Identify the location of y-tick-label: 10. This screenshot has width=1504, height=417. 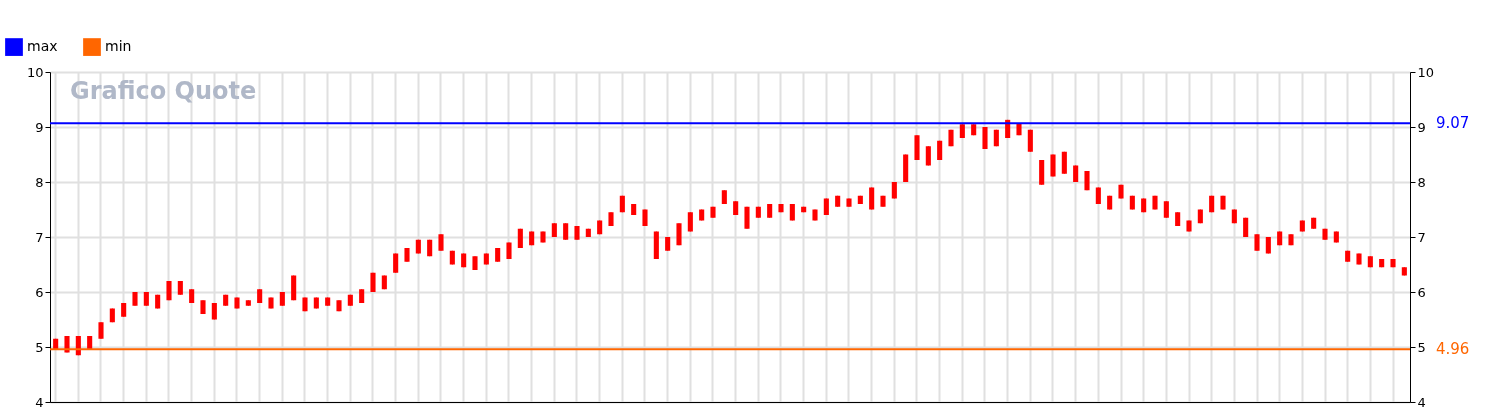
(35, 72).